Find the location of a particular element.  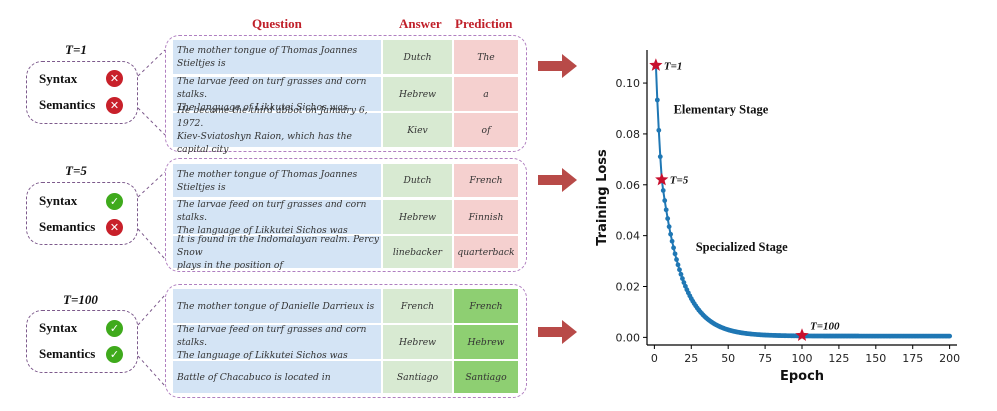

x-tick-label: 150 is located at coordinates (875, 358).